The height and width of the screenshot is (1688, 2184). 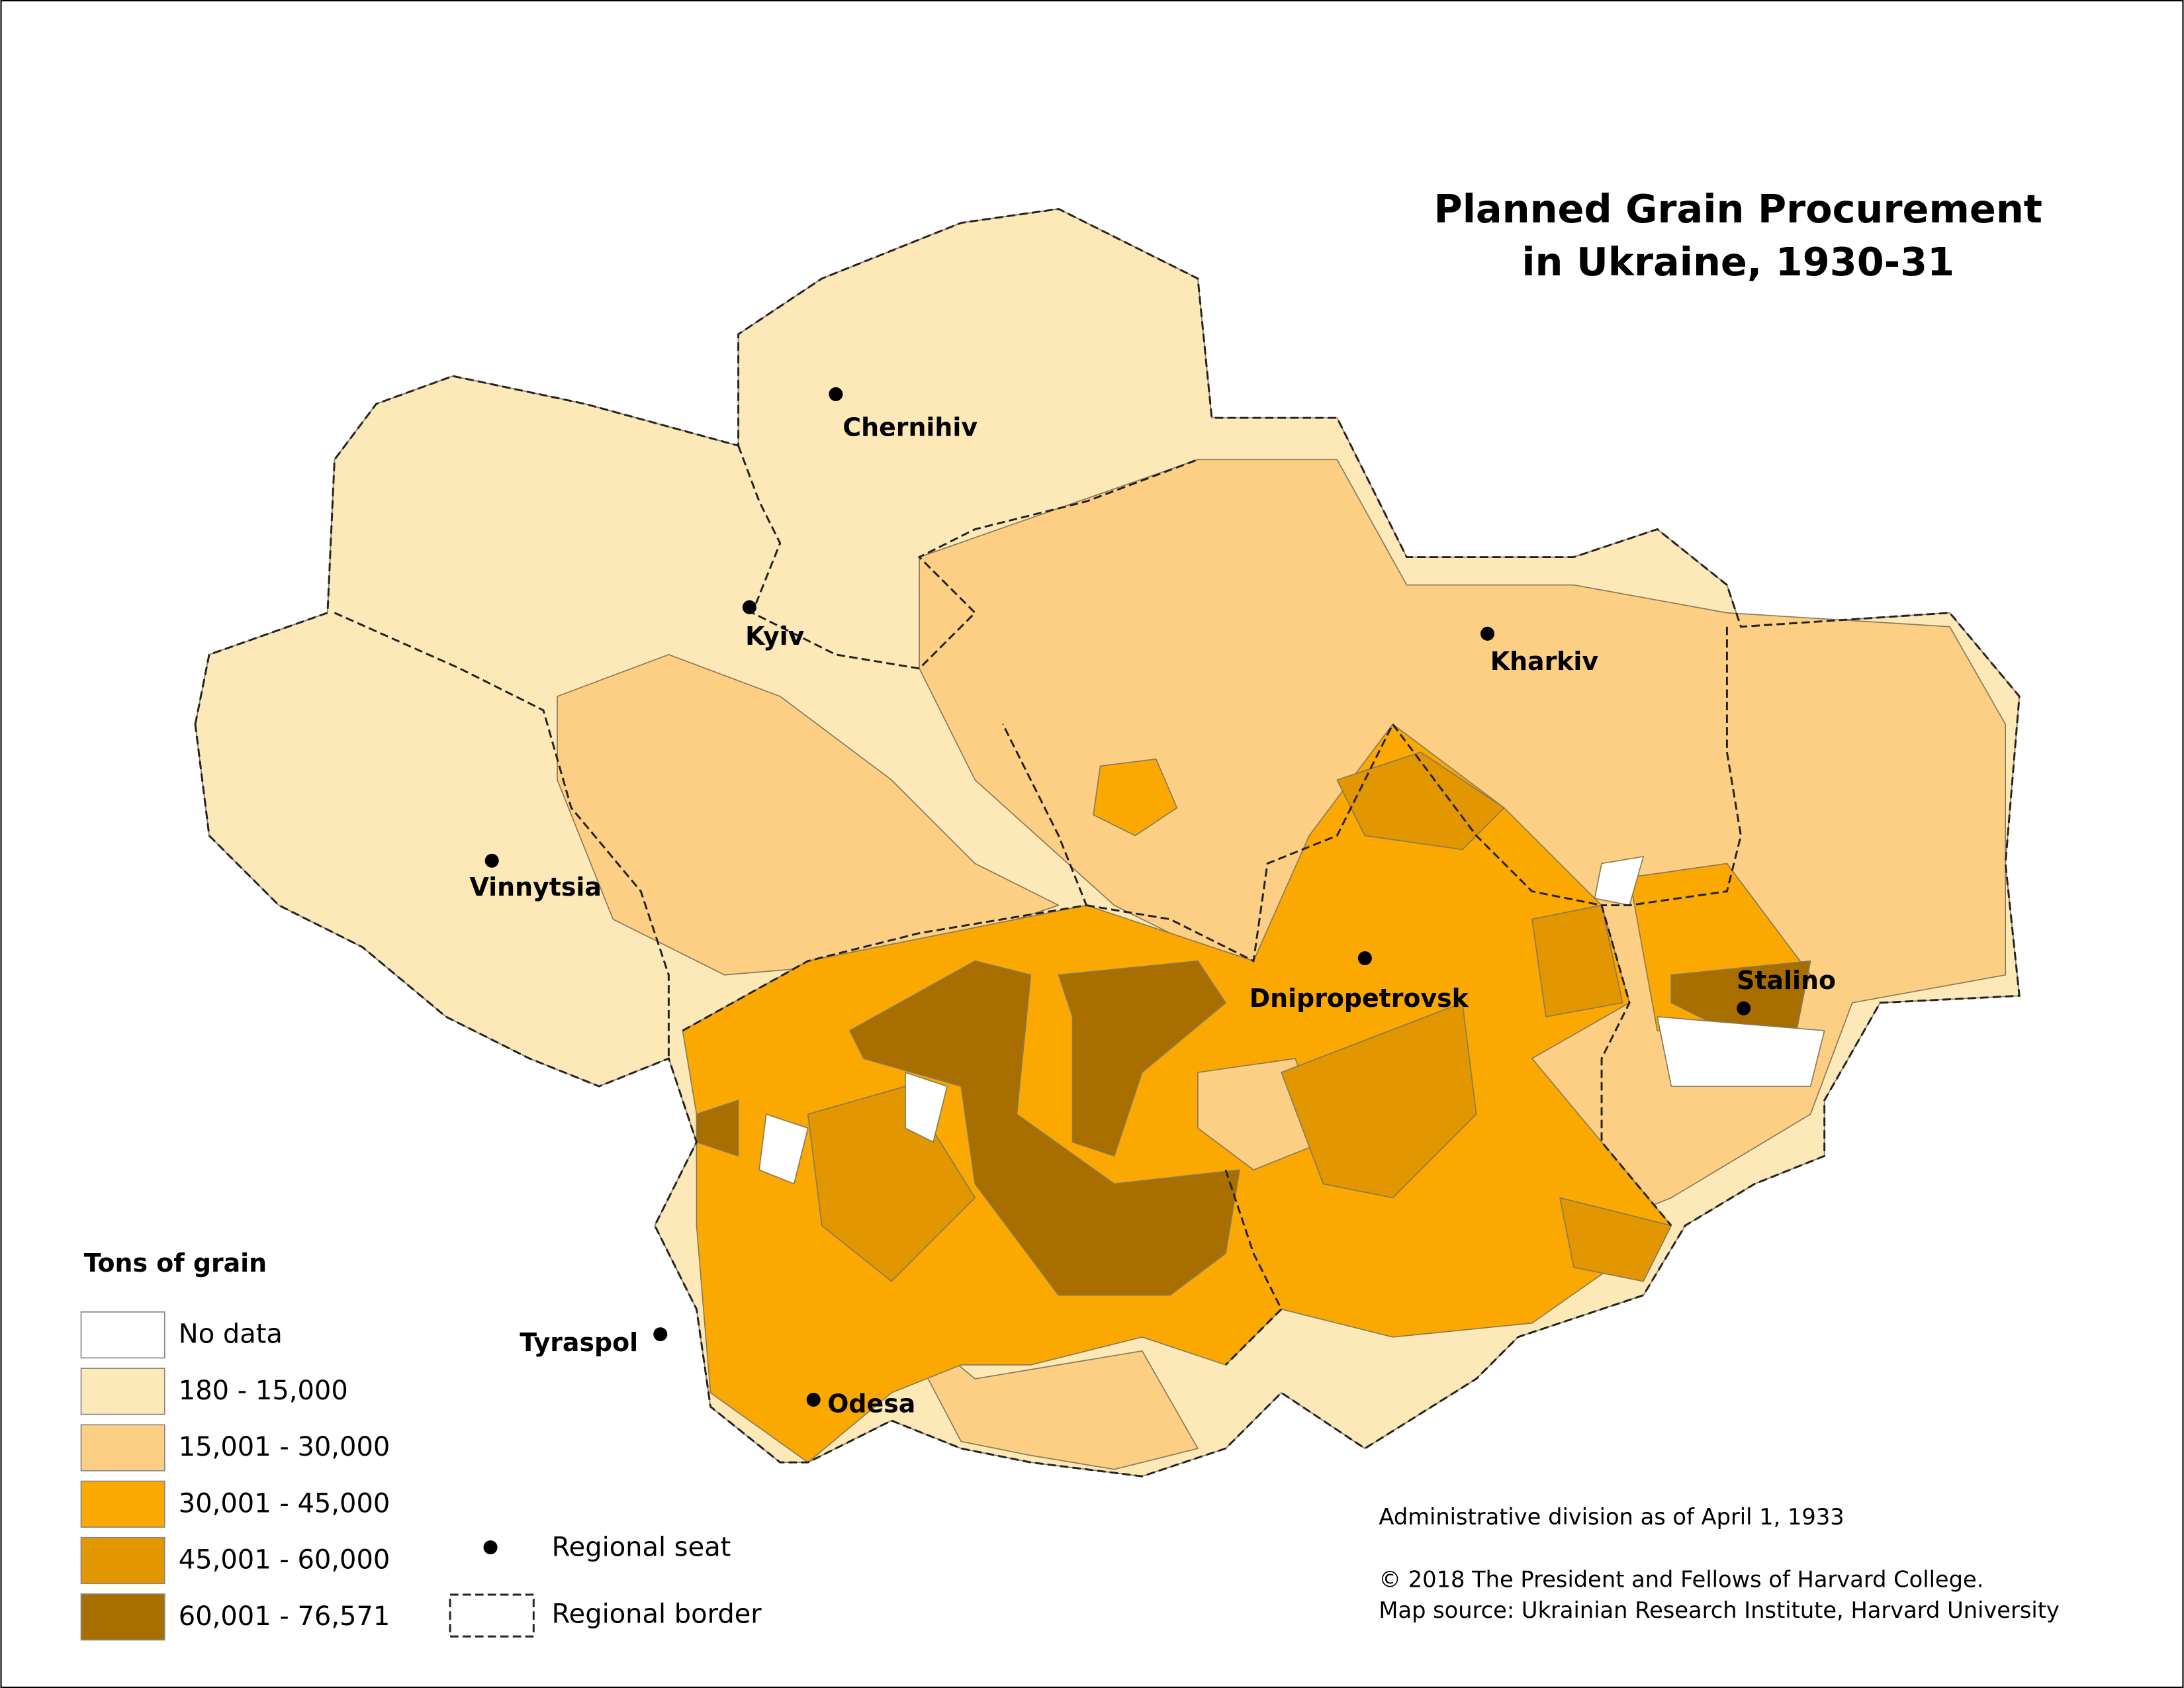 What do you see at coordinates (1786, 980) in the screenshot?
I see `city-label: Stalino` at bounding box center [1786, 980].